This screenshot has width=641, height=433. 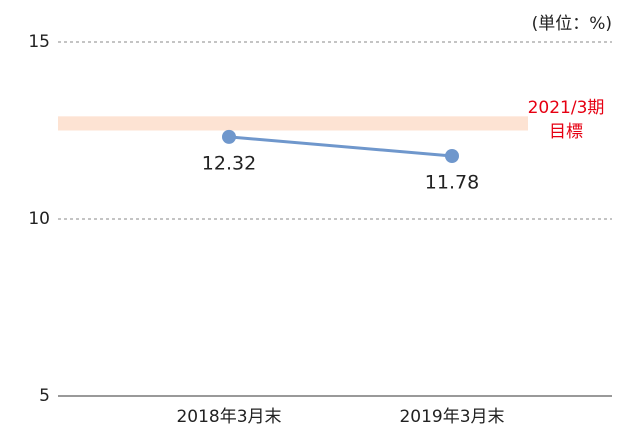 What do you see at coordinates (452, 182) in the screenshot?
I see `data-label: 11.78` at bounding box center [452, 182].